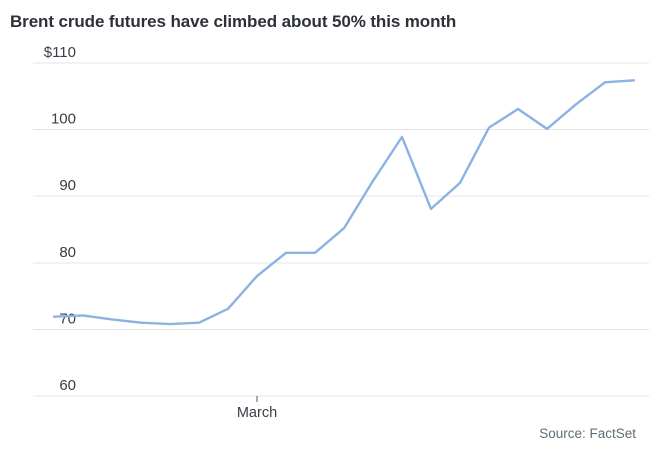 The width and height of the screenshot is (649, 449). Describe the element at coordinates (67, 385) in the screenshot. I see `y-axis-tick-label: 60` at that location.